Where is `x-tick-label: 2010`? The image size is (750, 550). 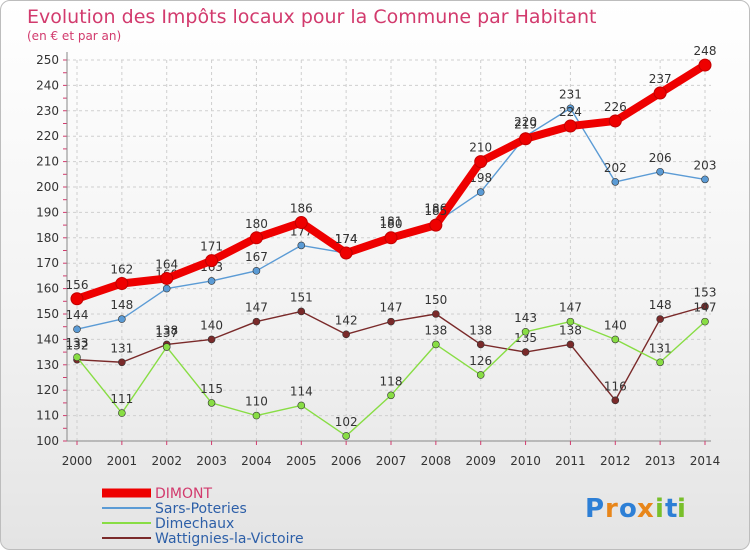 x-tick-label: 2010 is located at coordinates (525, 461).